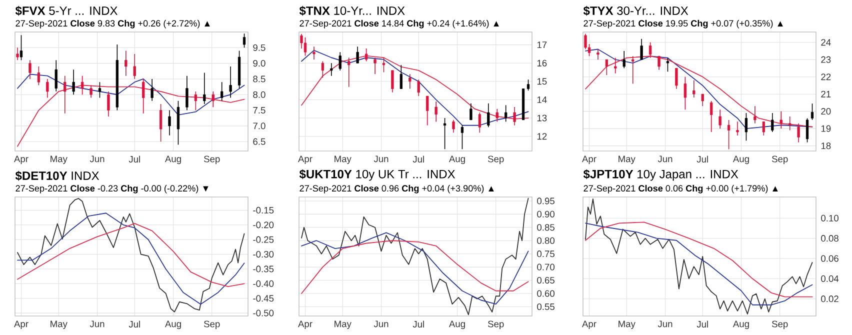 The image size is (852, 335). Describe the element at coordinates (259, 79) in the screenshot. I see `y-tick-label: 8.5` at that location.